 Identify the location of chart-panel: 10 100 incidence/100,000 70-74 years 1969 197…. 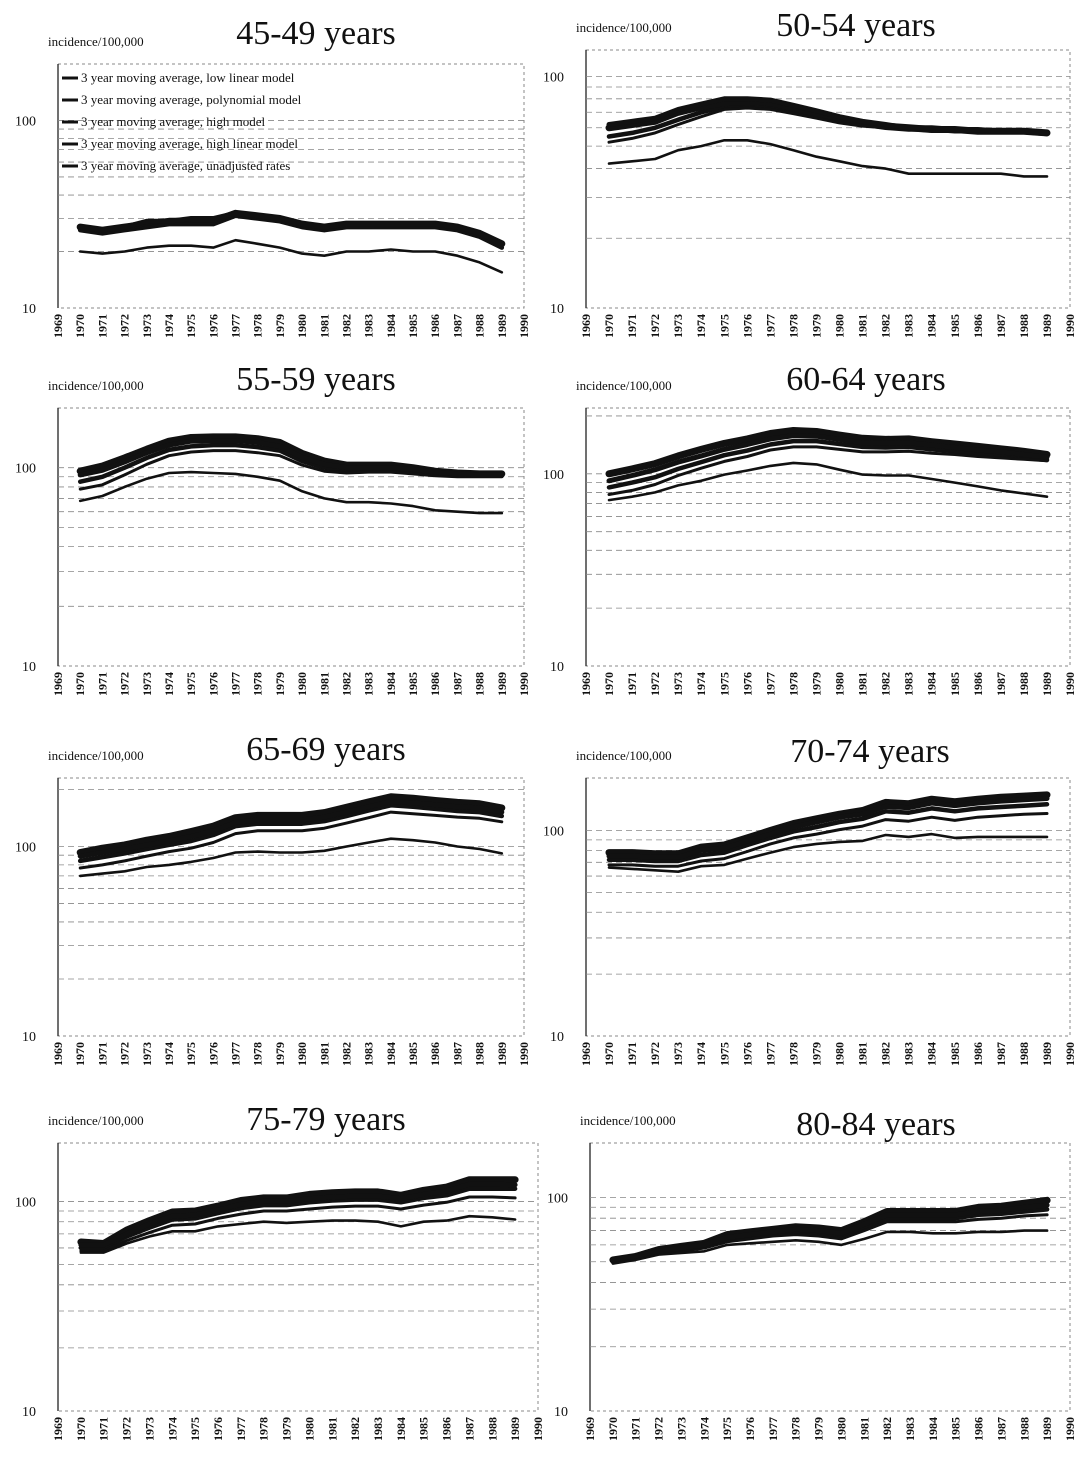
(810, 899).